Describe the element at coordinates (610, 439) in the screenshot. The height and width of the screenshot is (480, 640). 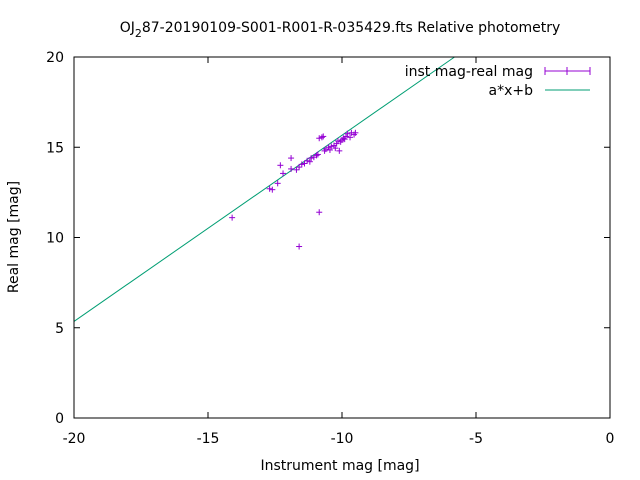
I see `x-tick-label: 0` at that location.